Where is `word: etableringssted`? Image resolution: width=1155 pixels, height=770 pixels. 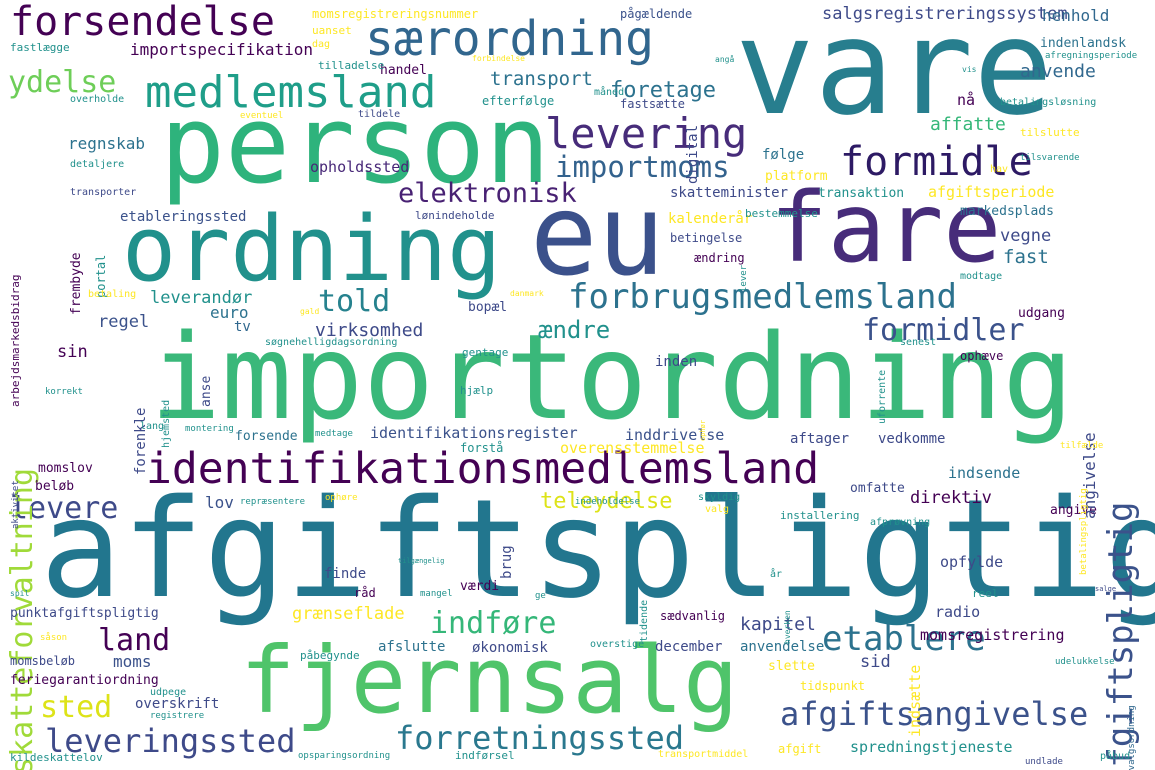 word: etableringssted is located at coordinates (183, 217).